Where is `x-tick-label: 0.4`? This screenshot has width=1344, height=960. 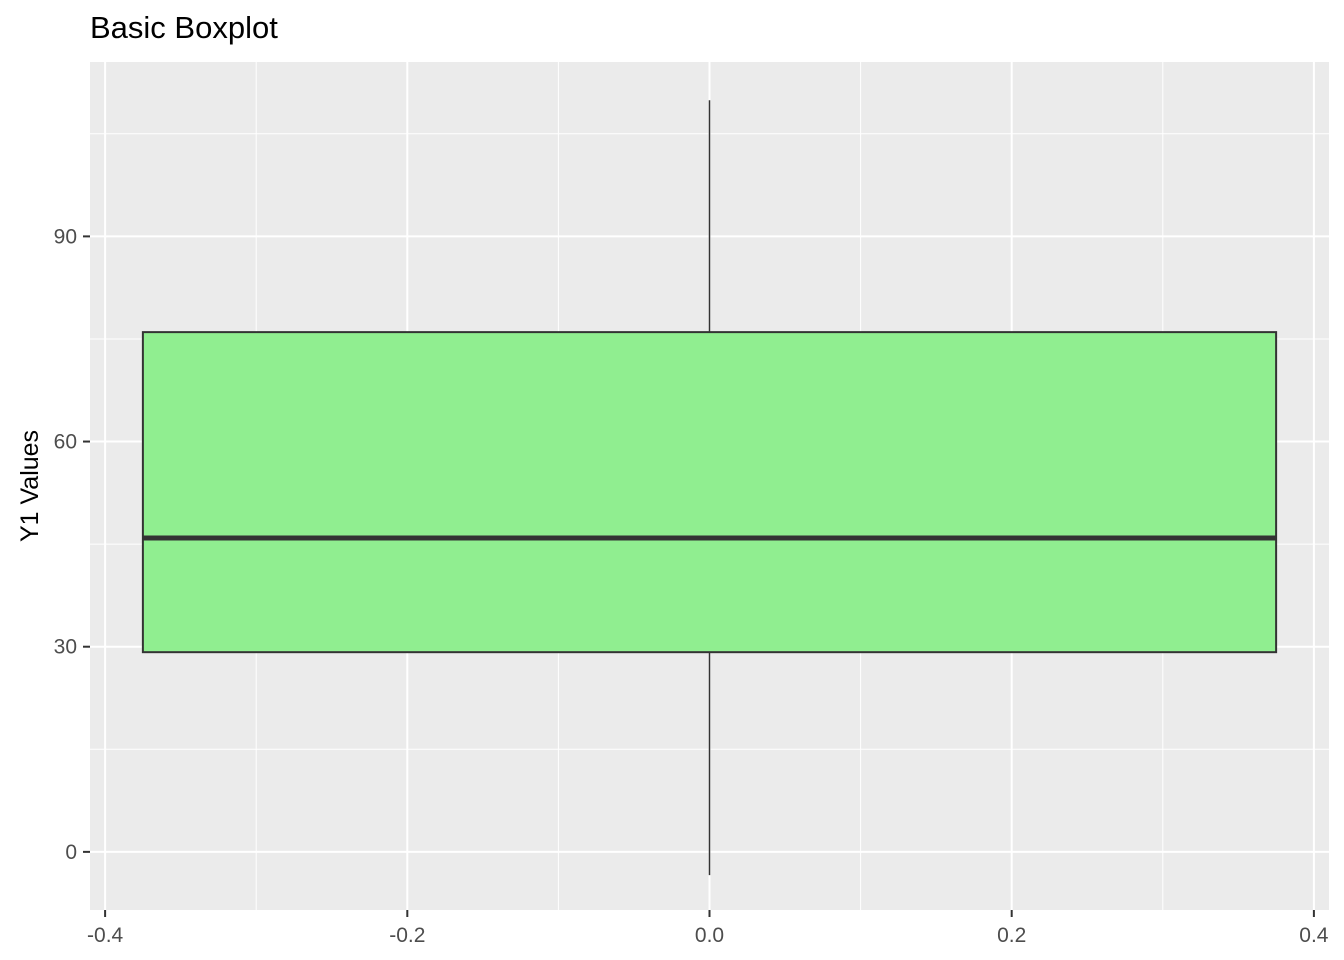
x-tick-label: 0.4 is located at coordinates (1314, 935).